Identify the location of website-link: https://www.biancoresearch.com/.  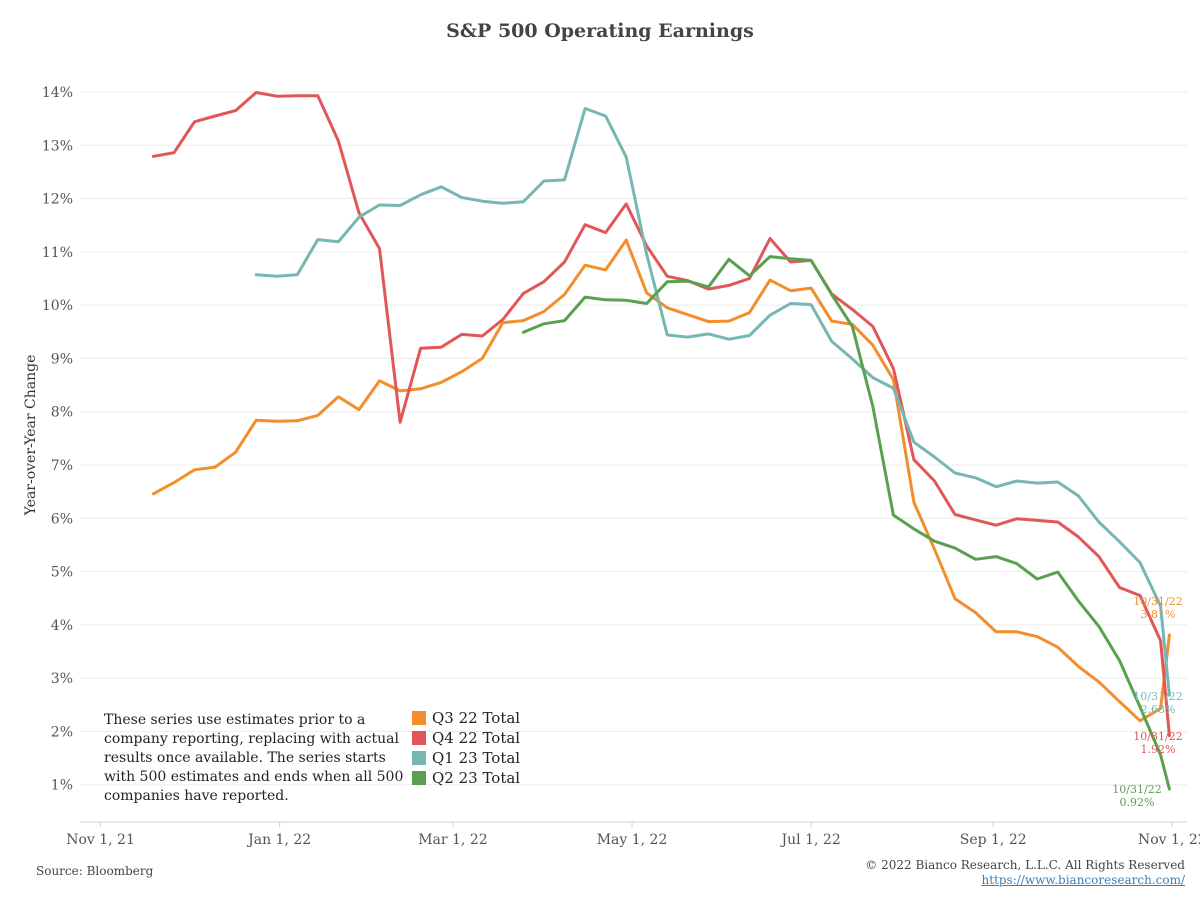
(1083, 880).